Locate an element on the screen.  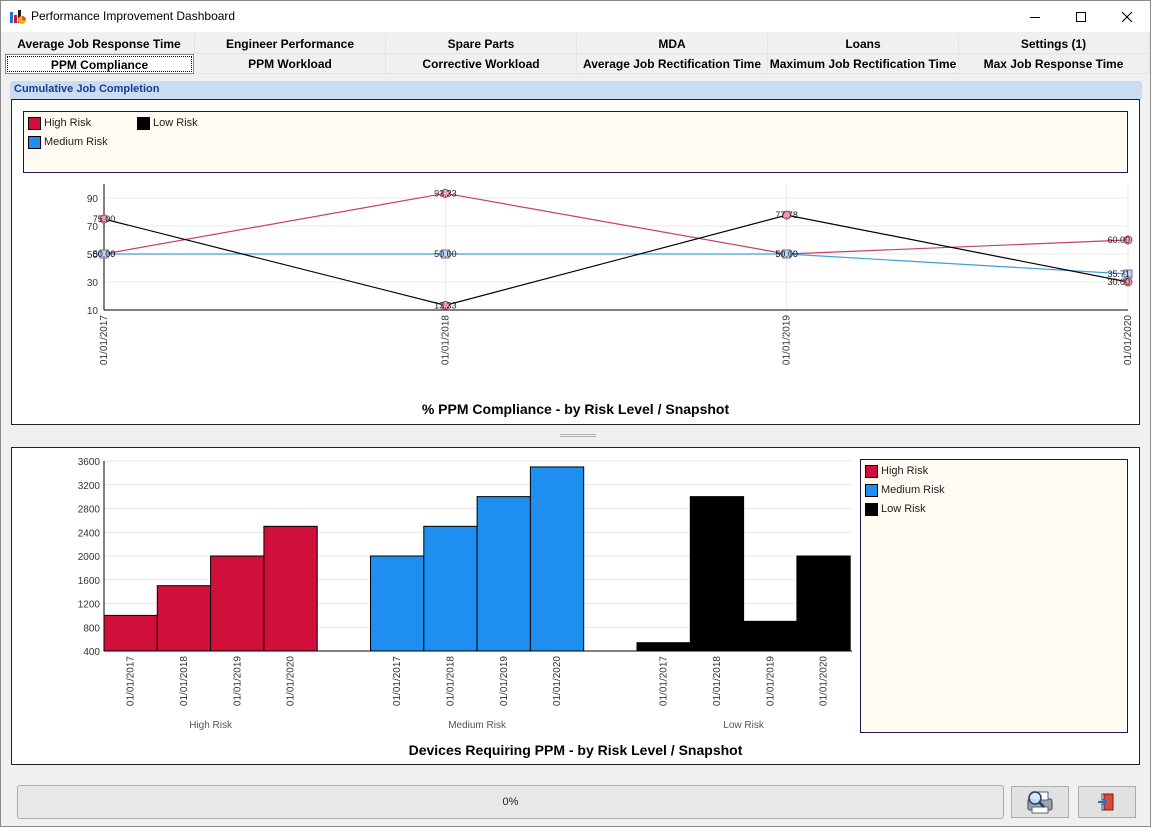
tab-ppm-workload: PPM Workload is located at coordinates (290, 64).